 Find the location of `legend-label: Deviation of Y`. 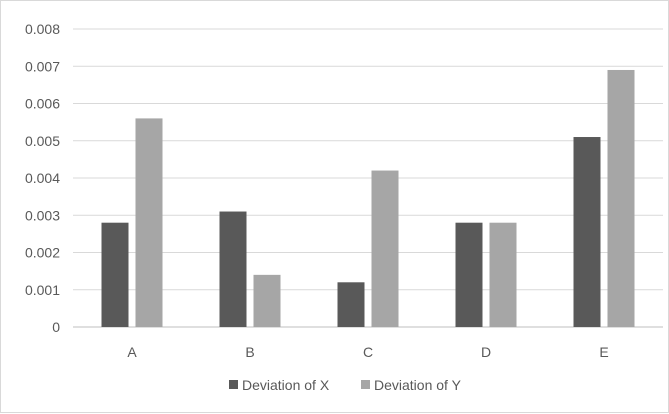

legend-label: Deviation of Y is located at coordinates (418, 385).